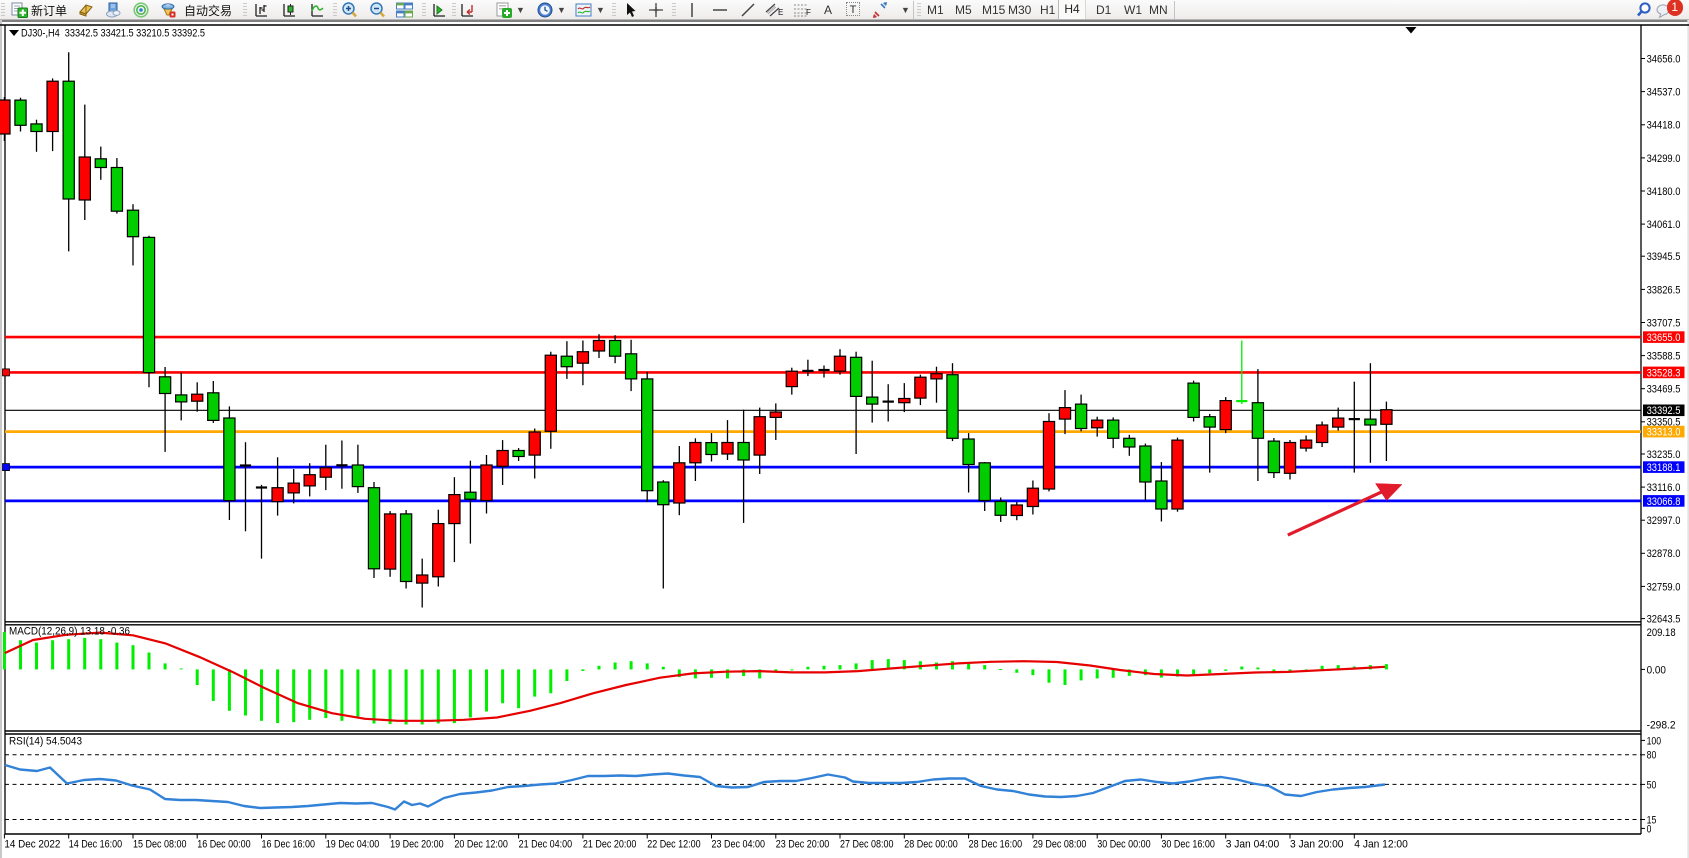  Describe the element at coordinates (546, 845) in the screenshot. I see `svg-text: 21 Dec 04:00` at that location.